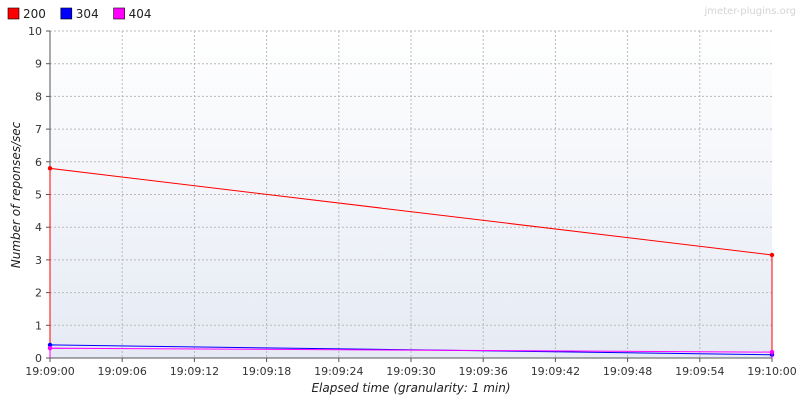  I want to click on x-tick-label: 19:10:00, so click(771, 371).